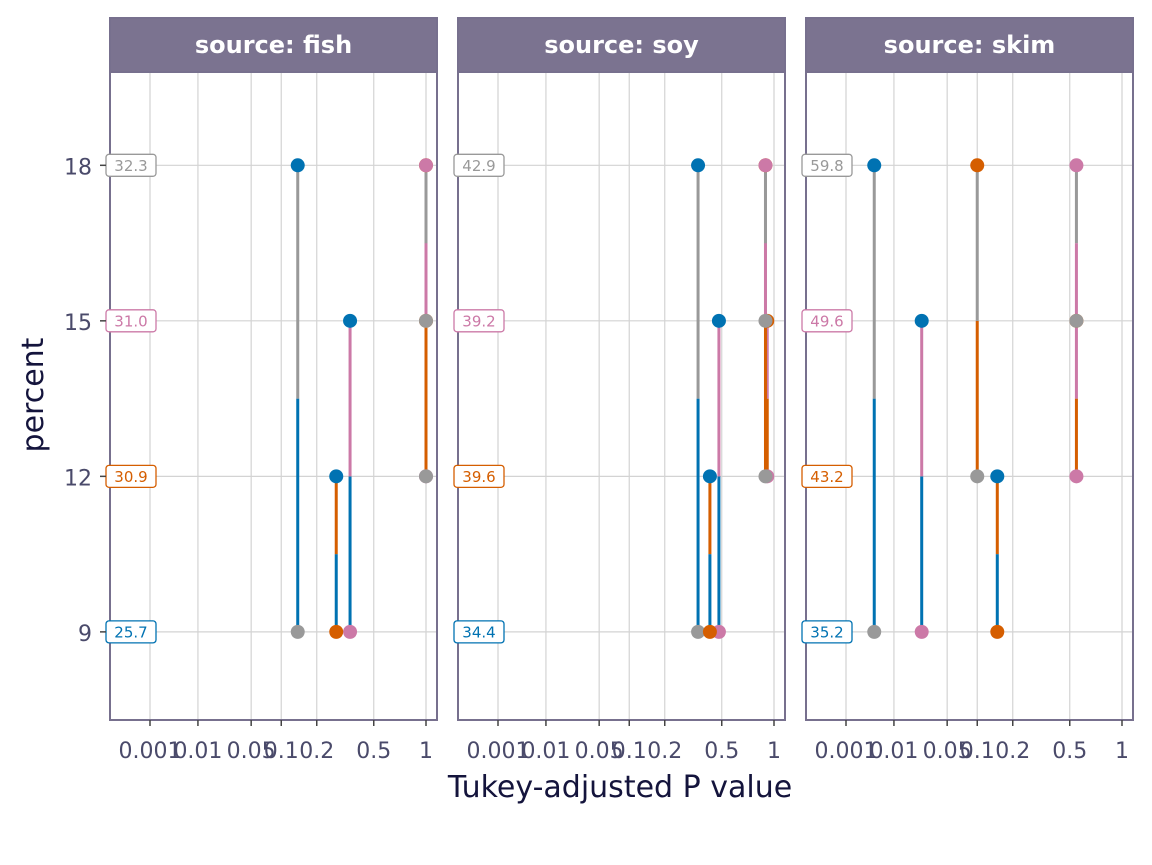  Describe the element at coordinates (78, 478) in the screenshot. I see `y-tick-label: 12` at that location.